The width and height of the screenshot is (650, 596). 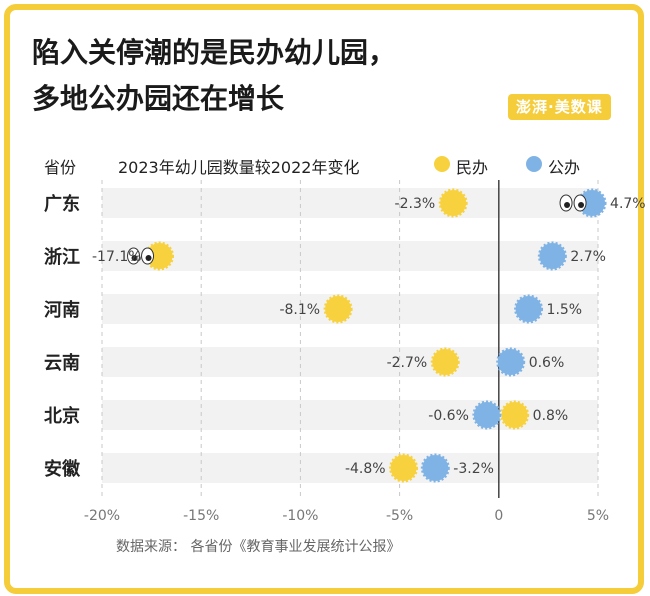 What do you see at coordinates (472, 167) in the screenshot?
I see `legend-private-label: 民办` at bounding box center [472, 167].